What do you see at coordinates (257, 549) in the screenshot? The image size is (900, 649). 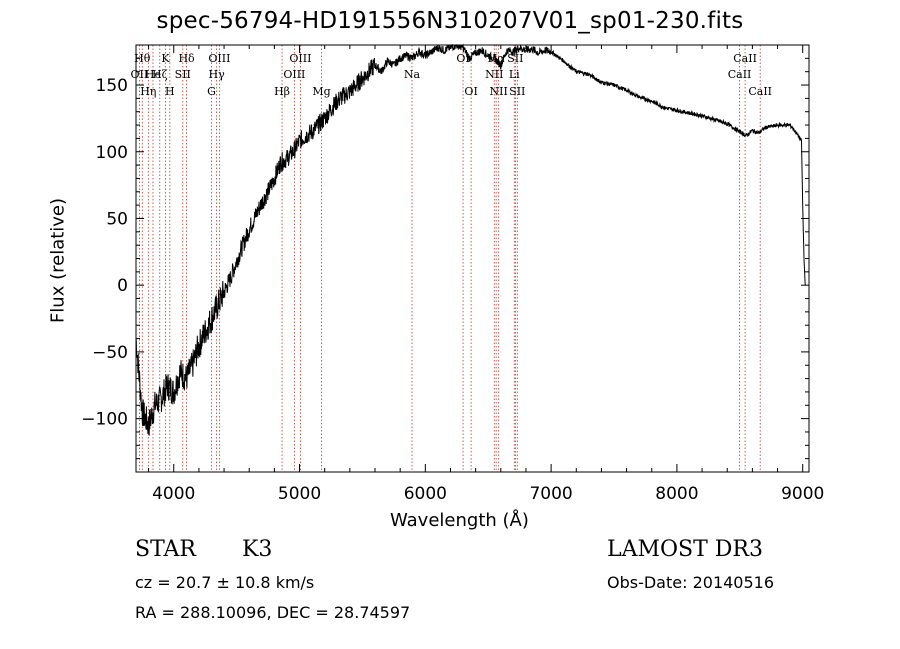 I see `object-subclass: K3` at bounding box center [257, 549].